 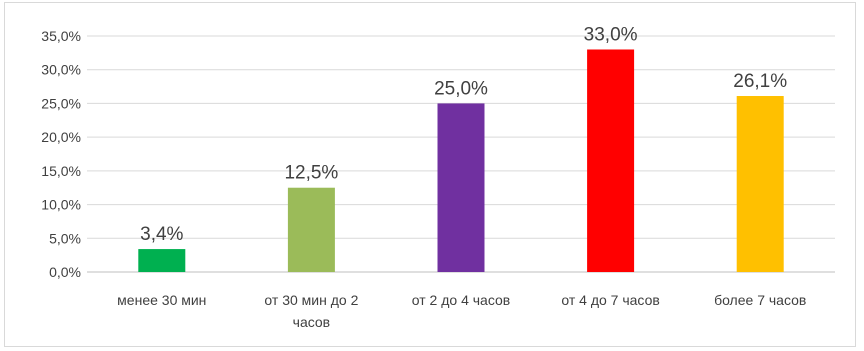 What do you see at coordinates (760, 300) in the screenshot?
I see `category-label: более 7 часов` at bounding box center [760, 300].